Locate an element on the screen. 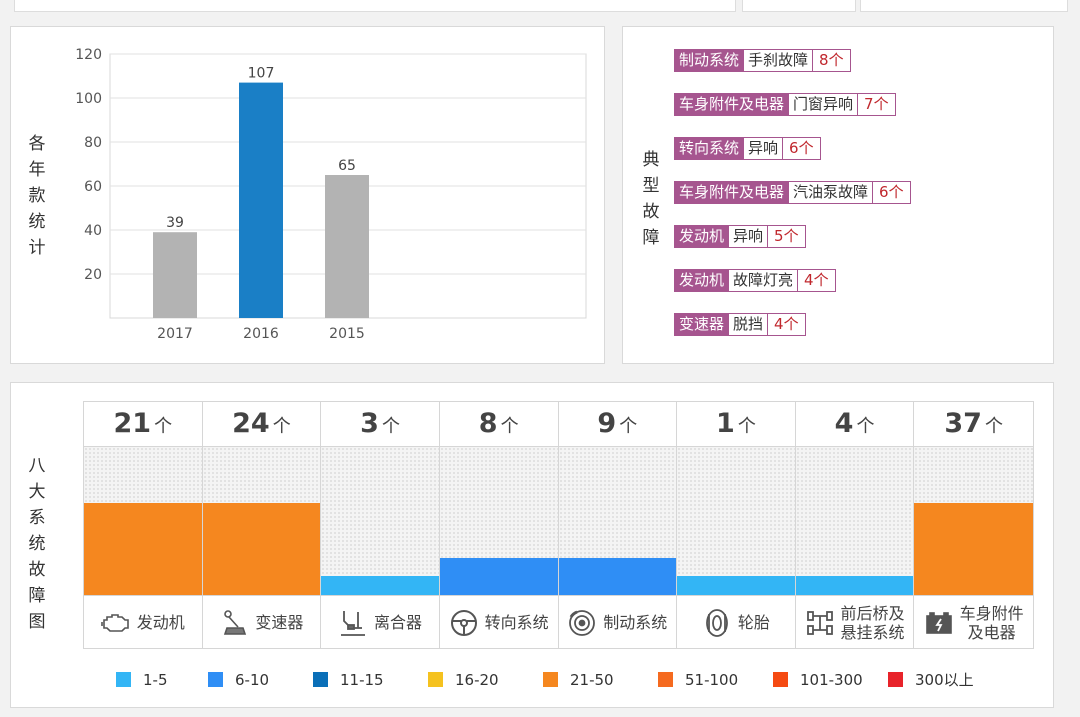 The height and width of the screenshot is (717, 1080). system-name-cell: 变速器 is located at coordinates (261, 622).